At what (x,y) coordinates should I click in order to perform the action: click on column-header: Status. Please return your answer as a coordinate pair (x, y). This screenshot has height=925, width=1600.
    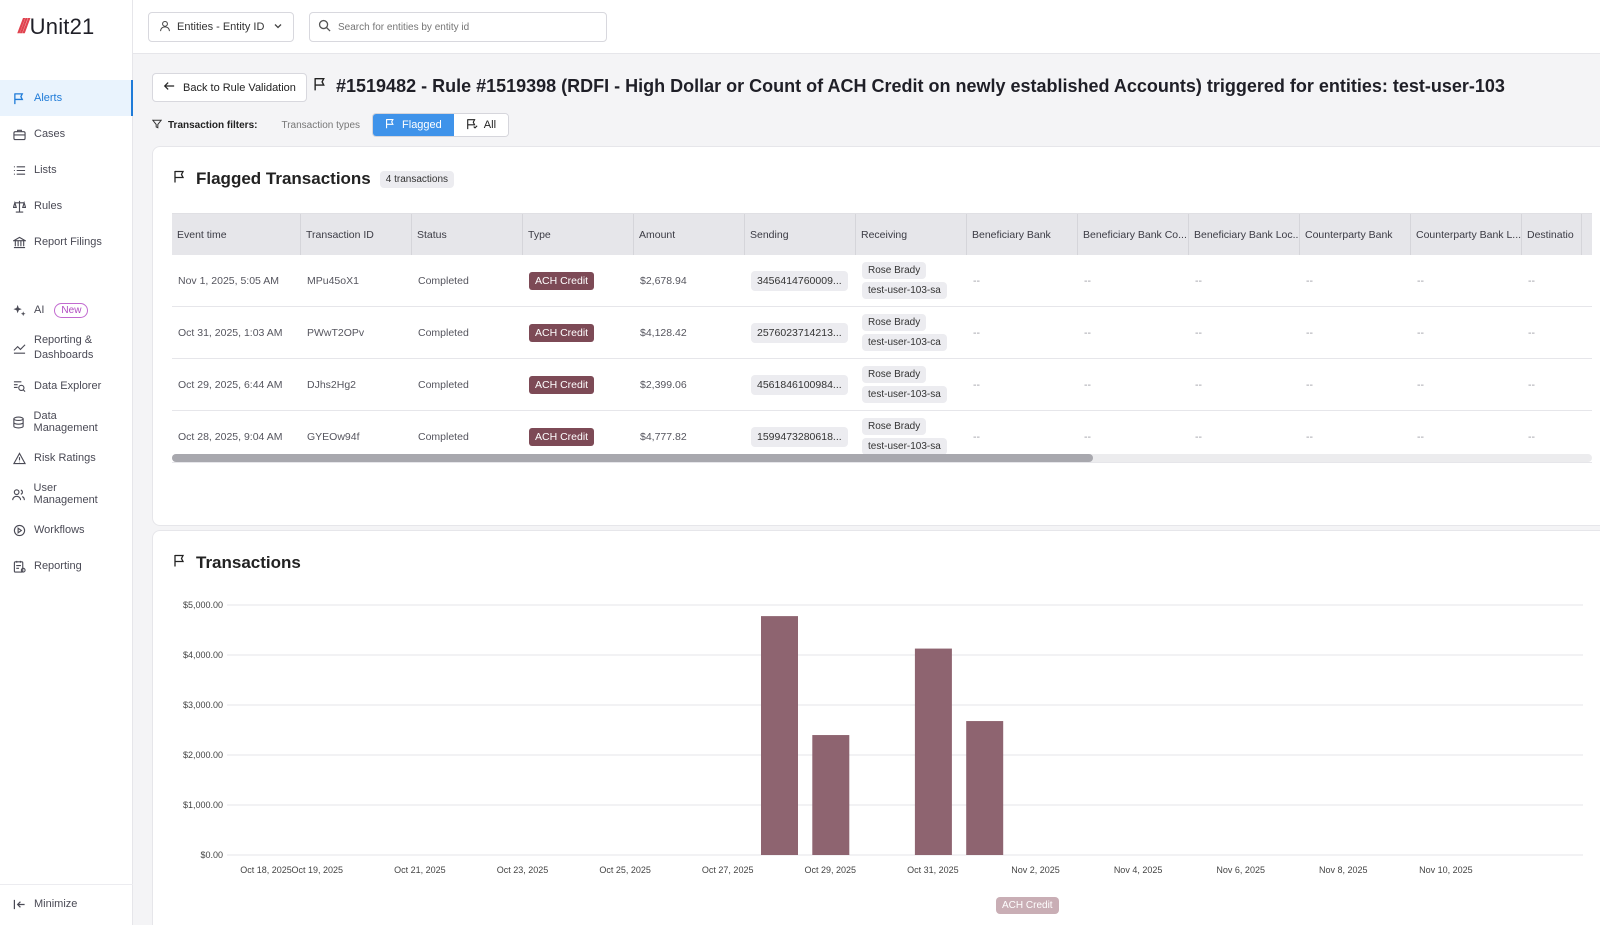
    Looking at the image, I should click on (467, 234).